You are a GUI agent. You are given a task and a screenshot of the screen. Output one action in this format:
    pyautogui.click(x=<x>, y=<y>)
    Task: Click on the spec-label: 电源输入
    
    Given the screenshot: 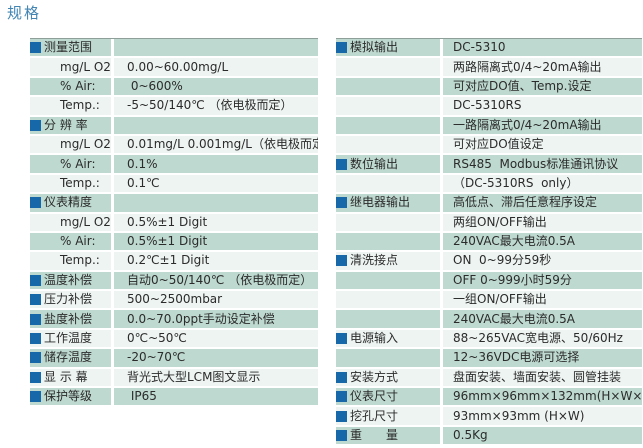 What is the action you would take?
    pyautogui.click(x=388, y=338)
    